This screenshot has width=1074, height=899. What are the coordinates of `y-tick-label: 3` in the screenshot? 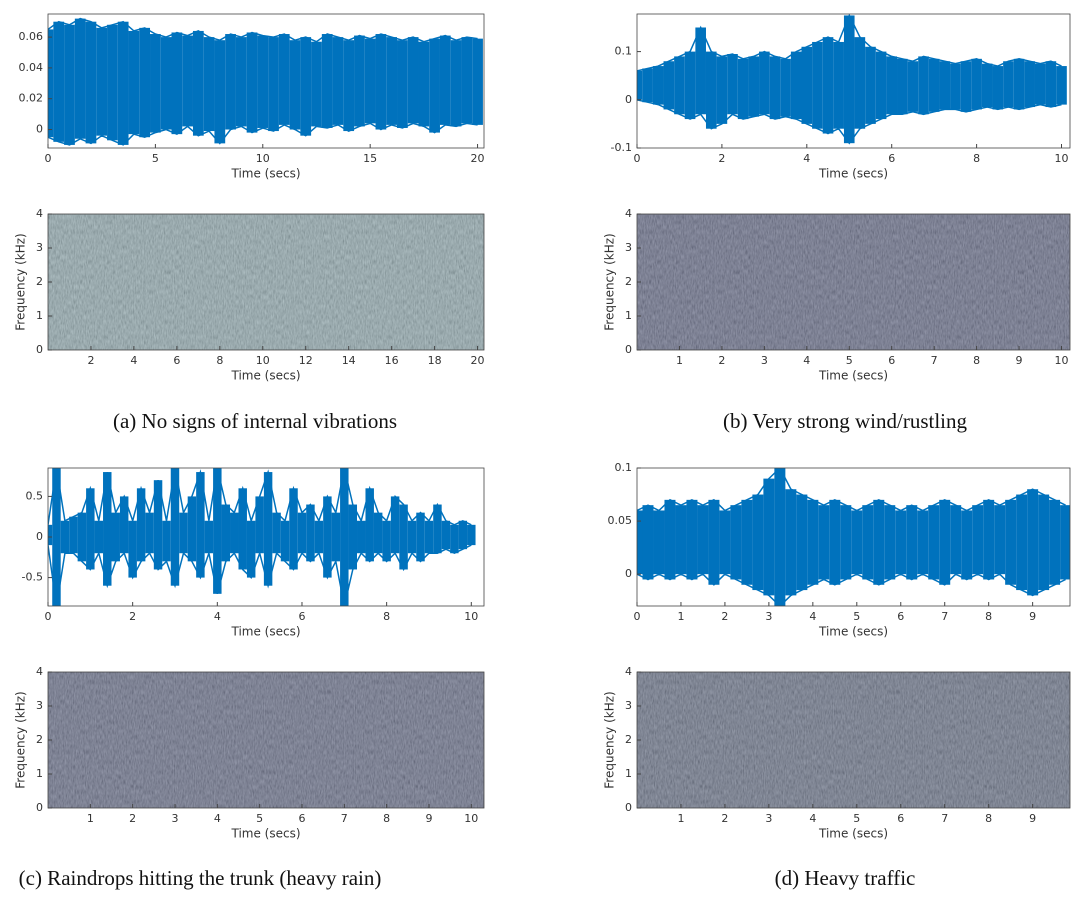 It's located at (39, 705).